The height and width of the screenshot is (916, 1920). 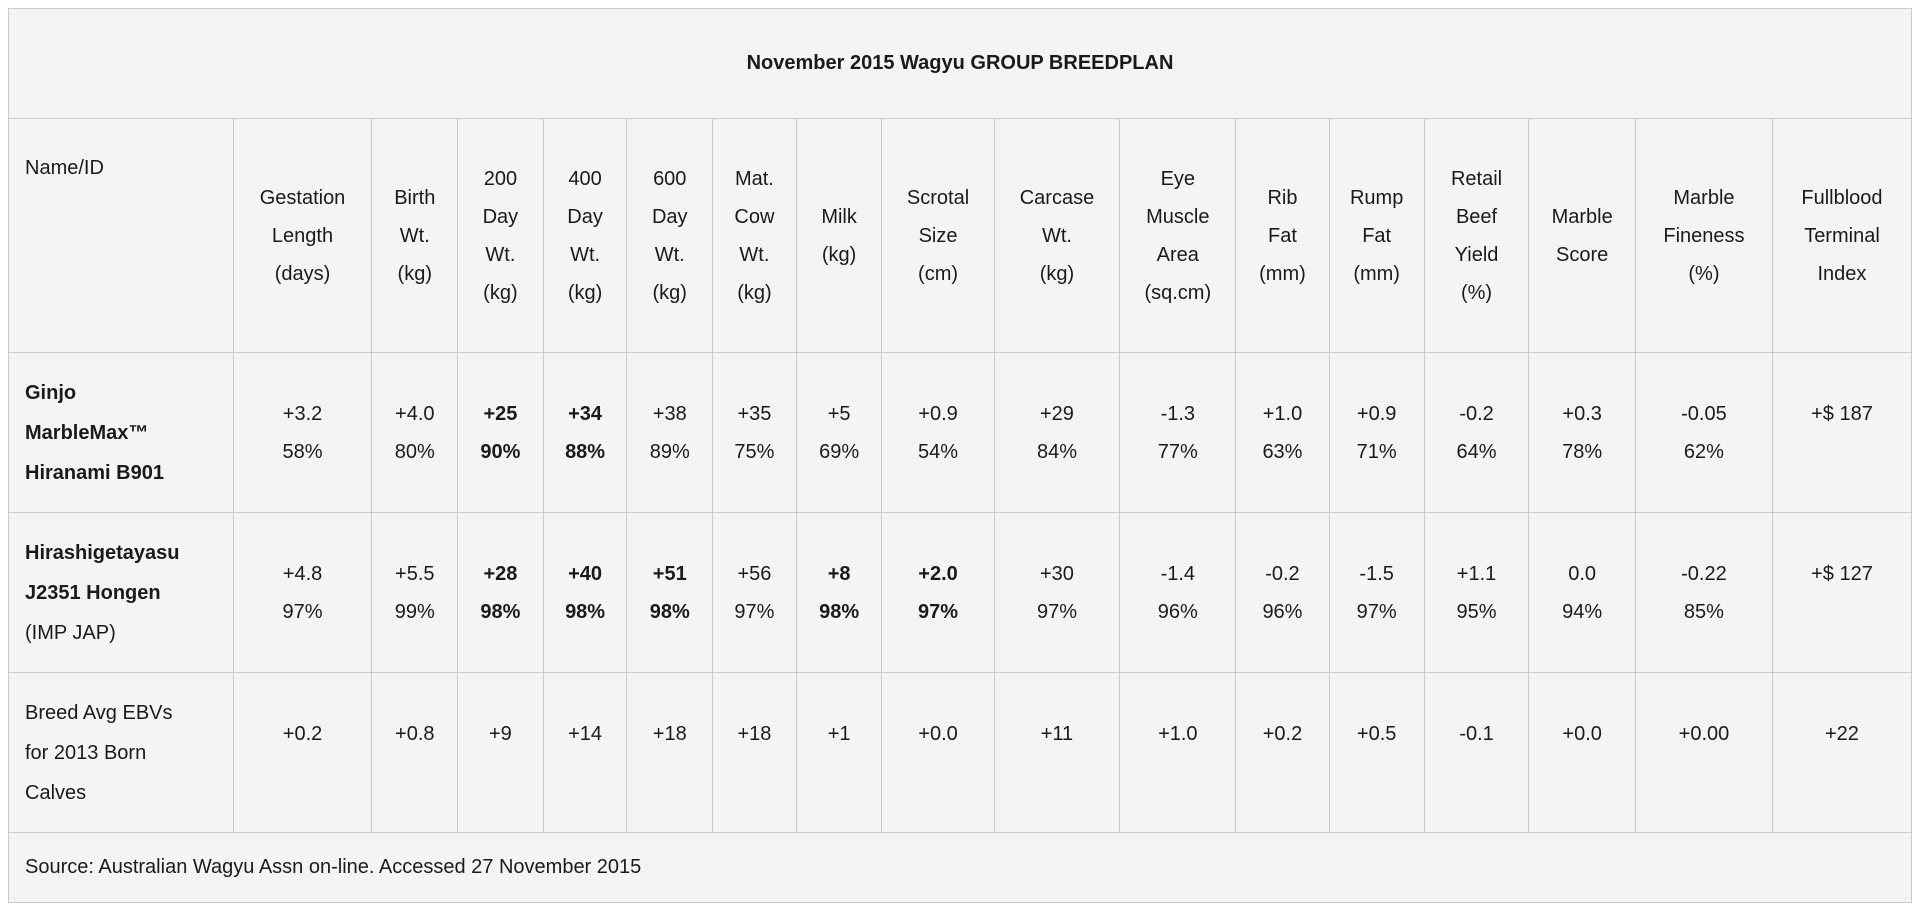 What do you see at coordinates (1376, 432) in the screenshot?
I see `ebv-cell-rump-fat: +0.9 71%` at bounding box center [1376, 432].